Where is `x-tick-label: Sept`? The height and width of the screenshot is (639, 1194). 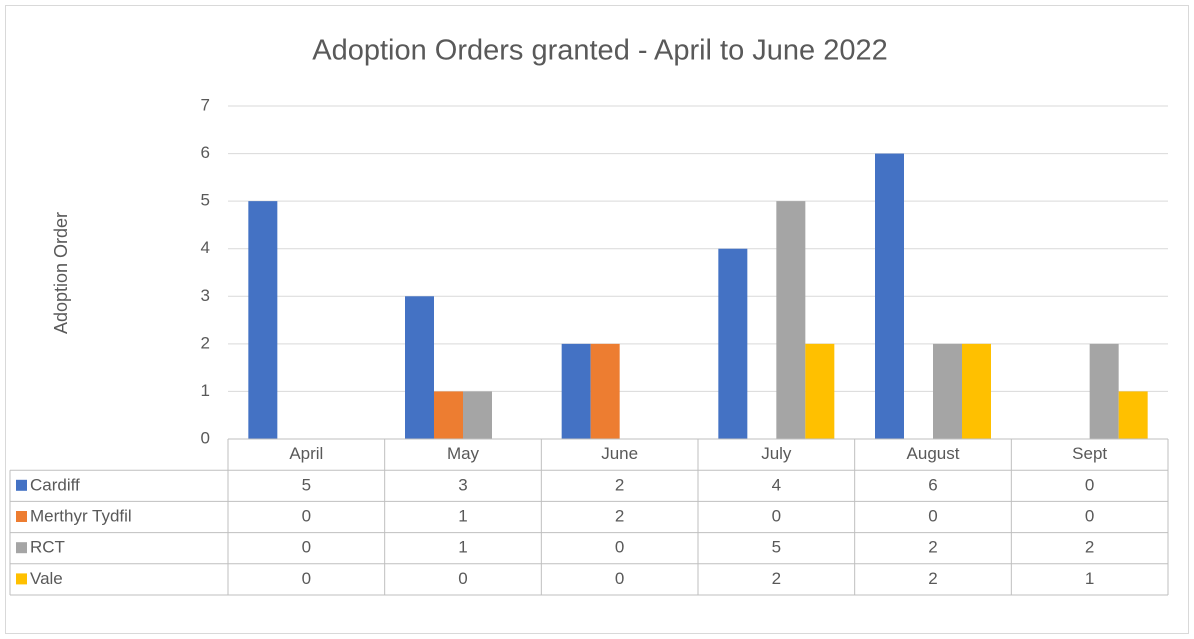
x-tick-label: Sept is located at coordinates (1089, 453).